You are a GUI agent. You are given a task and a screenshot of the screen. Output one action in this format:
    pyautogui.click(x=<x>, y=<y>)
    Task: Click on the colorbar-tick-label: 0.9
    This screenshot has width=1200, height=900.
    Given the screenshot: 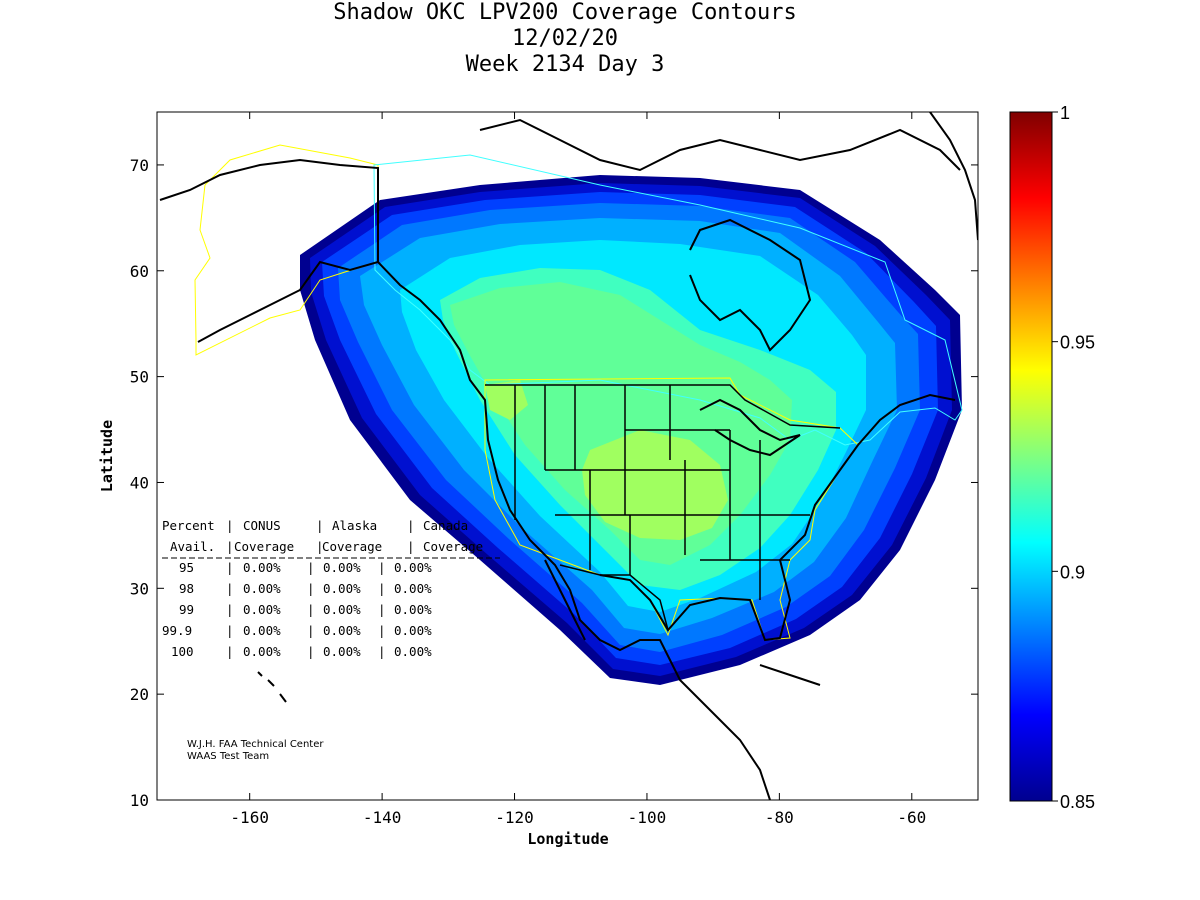 What is the action you would take?
    pyautogui.click(x=1072, y=572)
    